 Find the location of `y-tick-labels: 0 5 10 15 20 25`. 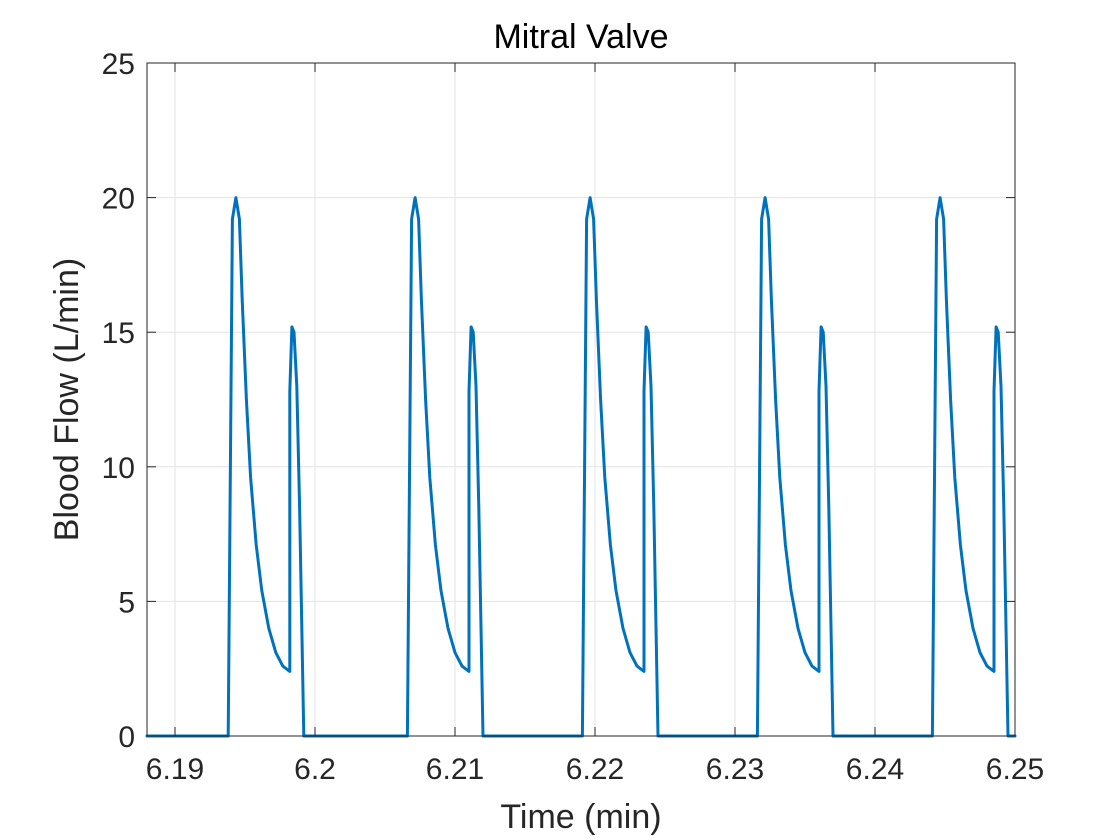

y-tick-labels: 0 5 10 15 20 25 is located at coordinates (118, 401).